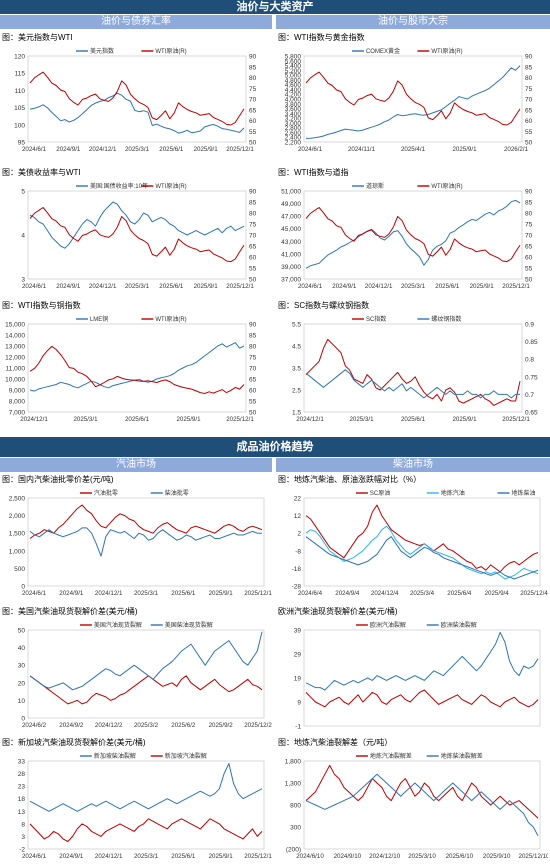 The image size is (550, 866). What do you see at coordinates (189, 625) in the screenshot?
I see `legend-label: 美国柴油现货裂解` at bounding box center [189, 625].